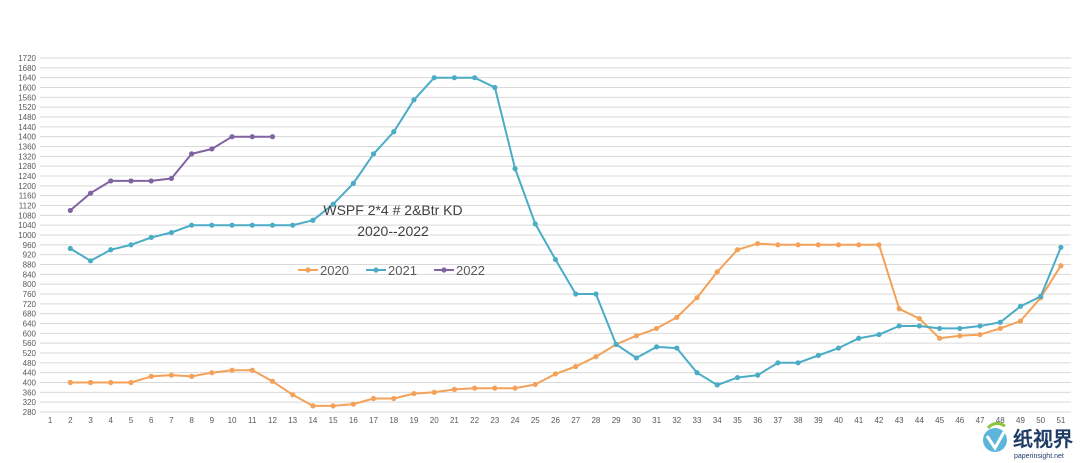 The height and width of the screenshot is (463, 1080). Describe the element at coordinates (995, 436) in the screenshot. I see `paperinsight-logo-icon` at that location.